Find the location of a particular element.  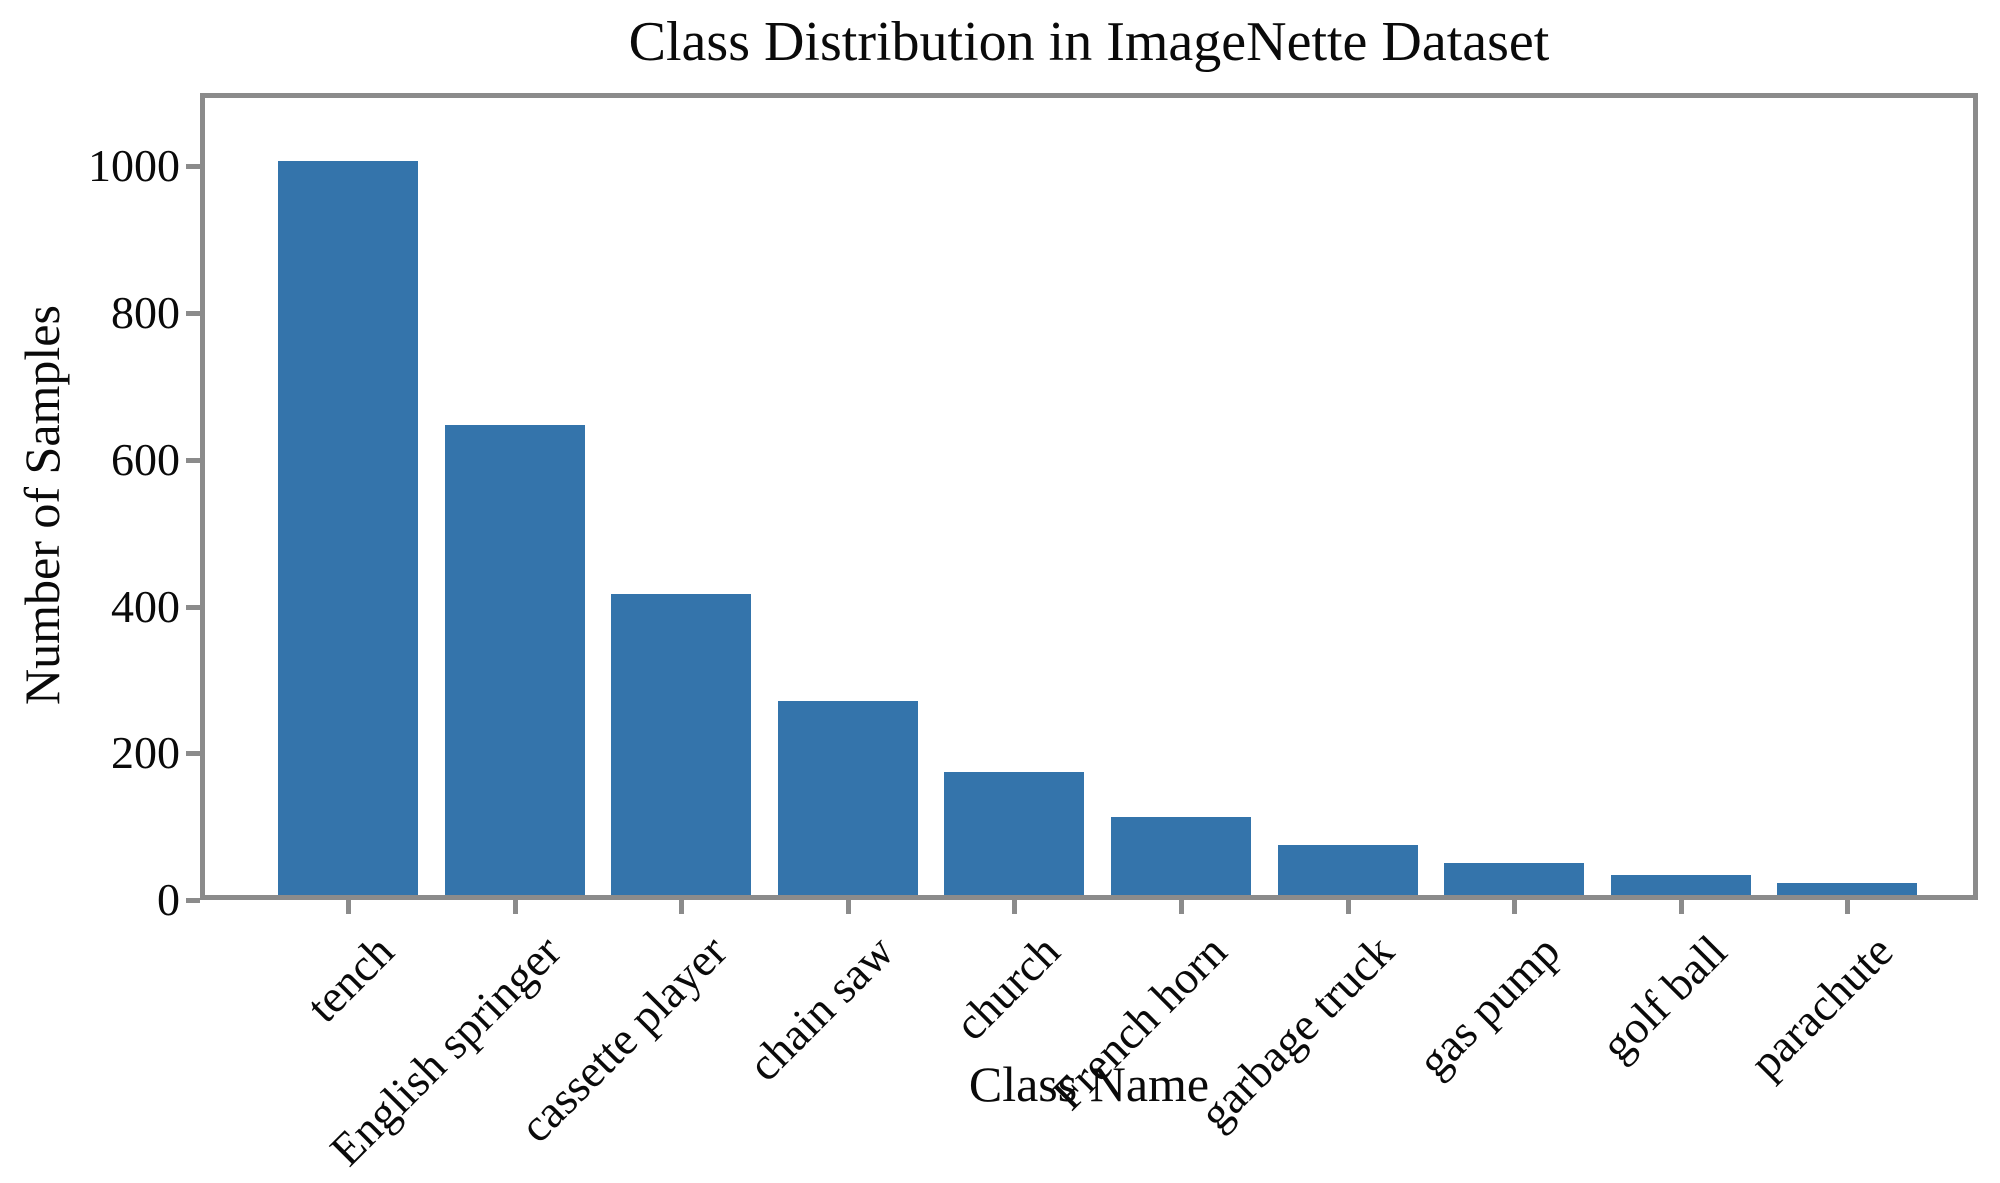

x-axis-label: Class Name is located at coordinates (1089, 1084).